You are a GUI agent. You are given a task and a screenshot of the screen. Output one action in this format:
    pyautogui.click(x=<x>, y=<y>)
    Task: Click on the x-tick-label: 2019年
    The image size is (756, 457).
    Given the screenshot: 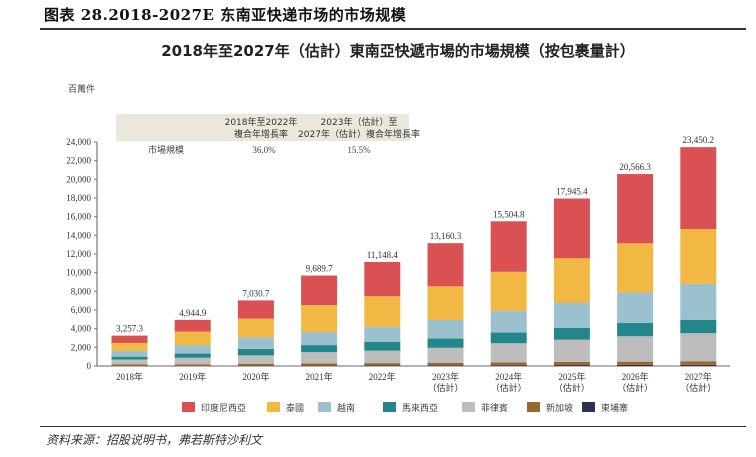 What is the action you would take?
    pyautogui.click(x=192, y=376)
    